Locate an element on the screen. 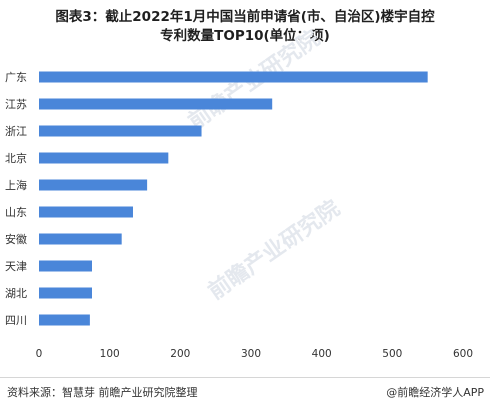 The height and width of the screenshot is (412, 490). category-label-8: 天津 is located at coordinates (16, 266).